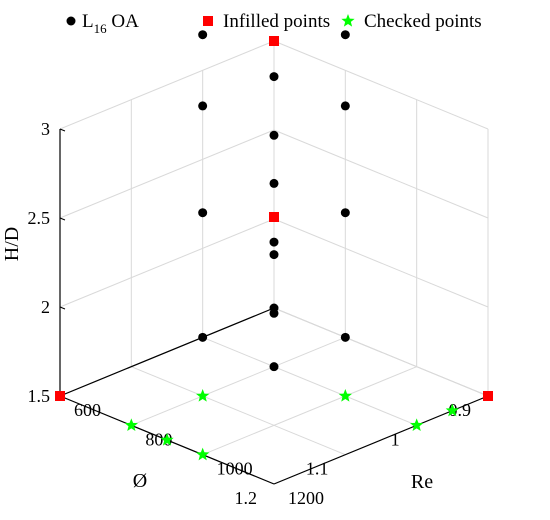  Describe the element at coordinates (306, 498) in the screenshot. I see `x-tick-label: 1200` at that location.